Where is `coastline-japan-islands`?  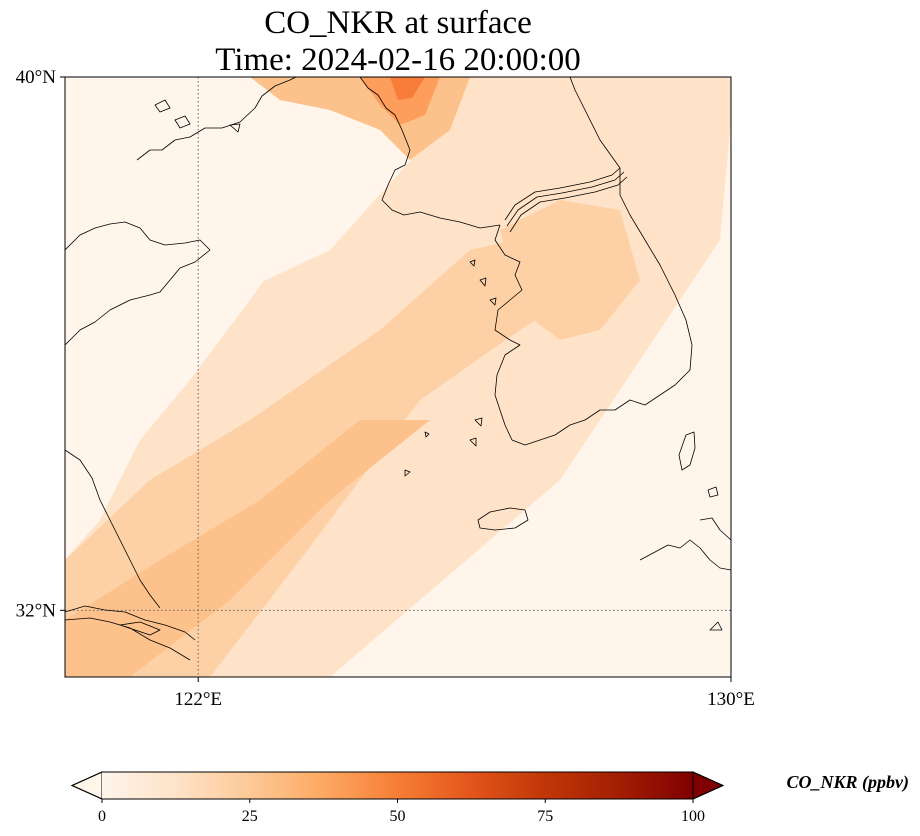 coastline-japan-islands is located at coordinates (715, 558).